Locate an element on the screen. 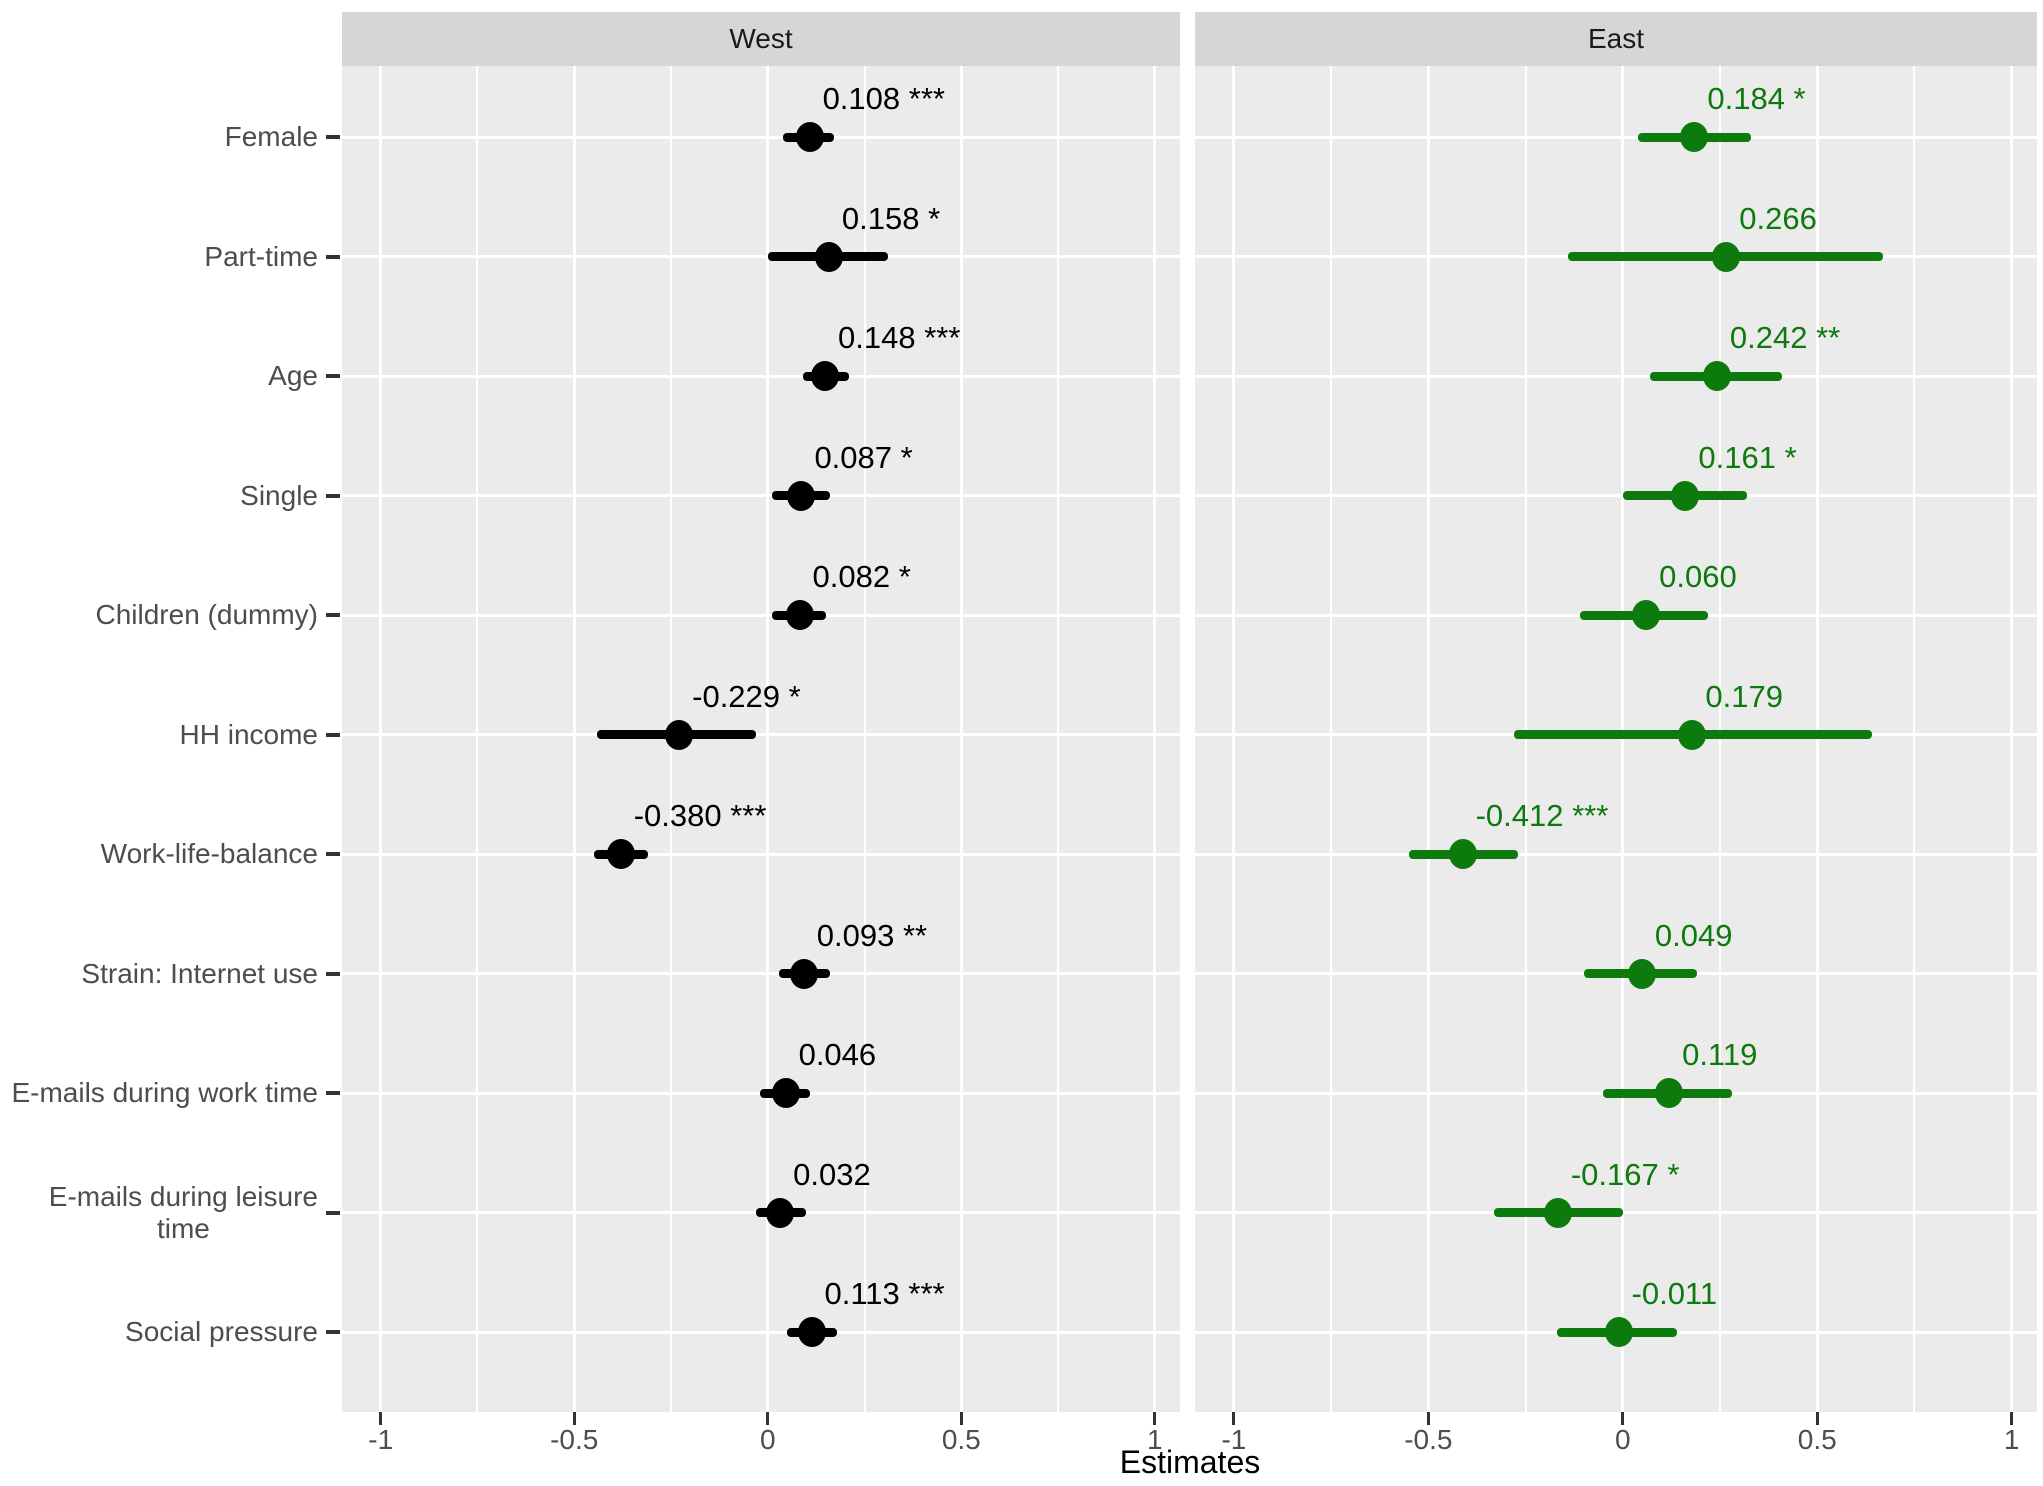 The image size is (2043, 1486). estimate-value-label: 0.184 * is located at coordinates (1756, 98).